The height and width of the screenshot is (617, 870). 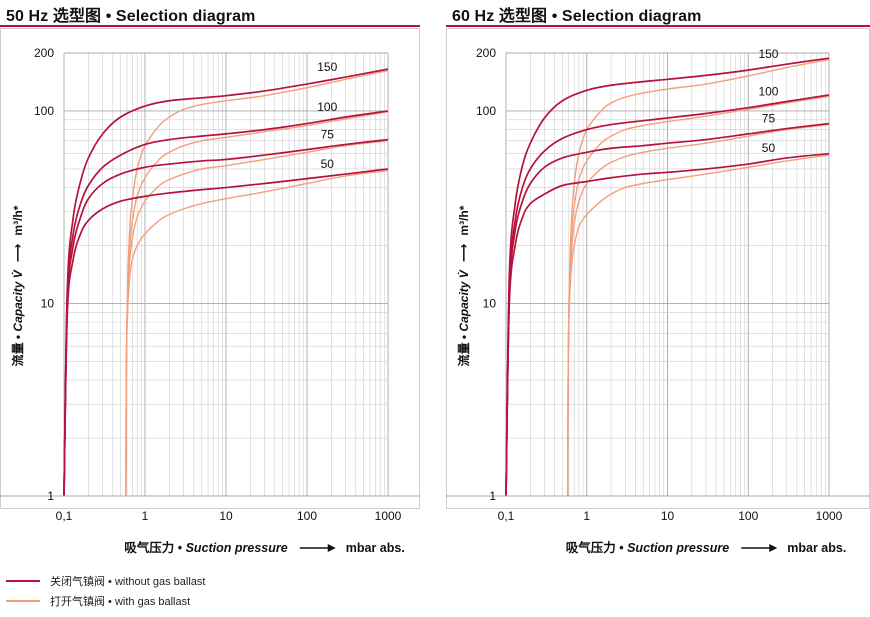 What do you see at coordinates (120, 602) in the screenshot?
I see `legend-label-with-ballast: 打开气镇阀 • with gas ballast` at bounding box center [120, 602].